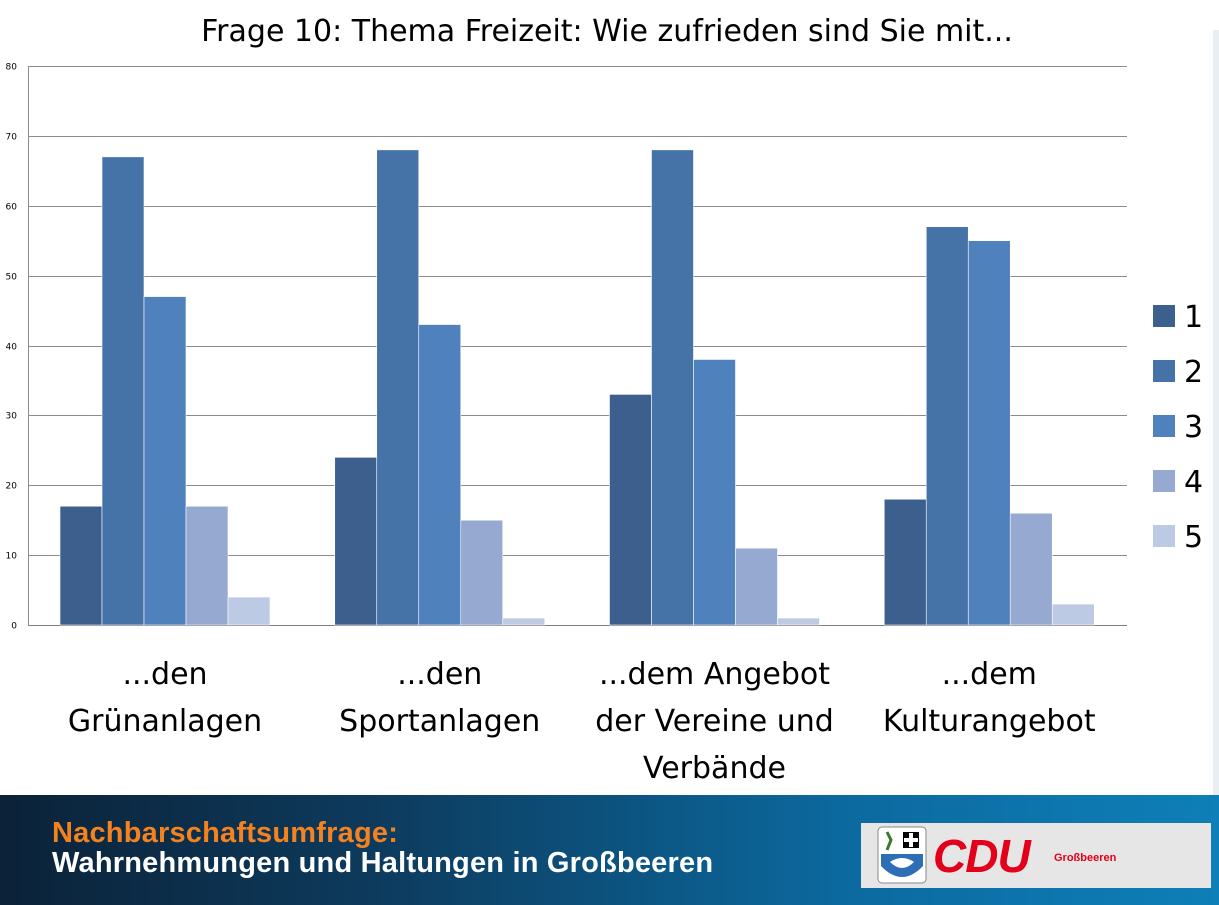  Describe the element at coordinates (982, 856) in the screenshot. I see `cdu-logo-text: CDU` at that location.